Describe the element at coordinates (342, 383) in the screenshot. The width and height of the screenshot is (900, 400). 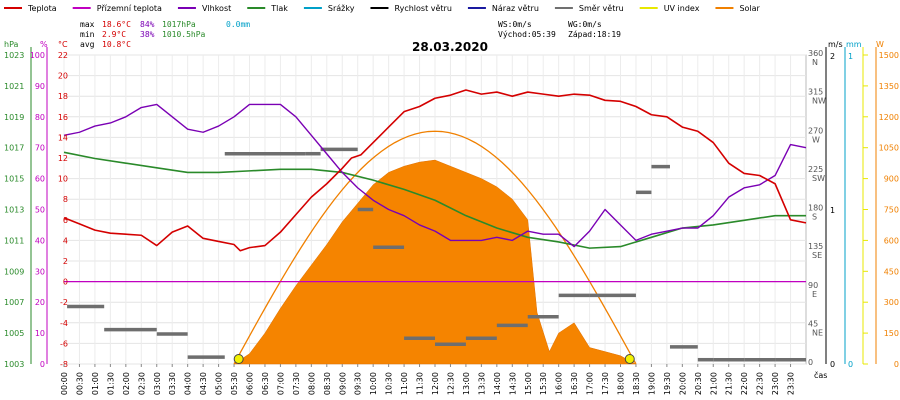
I see `x-tick-18: 09:00` at that location.